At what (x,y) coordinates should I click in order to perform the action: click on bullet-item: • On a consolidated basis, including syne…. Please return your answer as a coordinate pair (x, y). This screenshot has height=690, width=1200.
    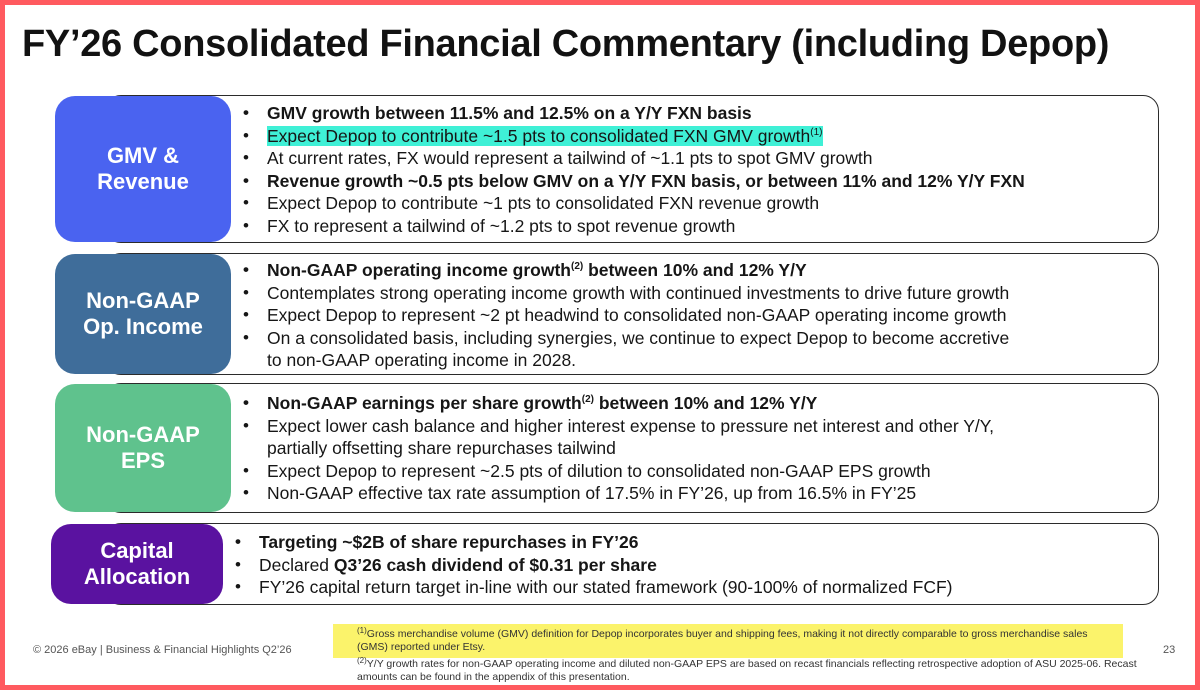
    Looking at the image, I should click on (626, 349).